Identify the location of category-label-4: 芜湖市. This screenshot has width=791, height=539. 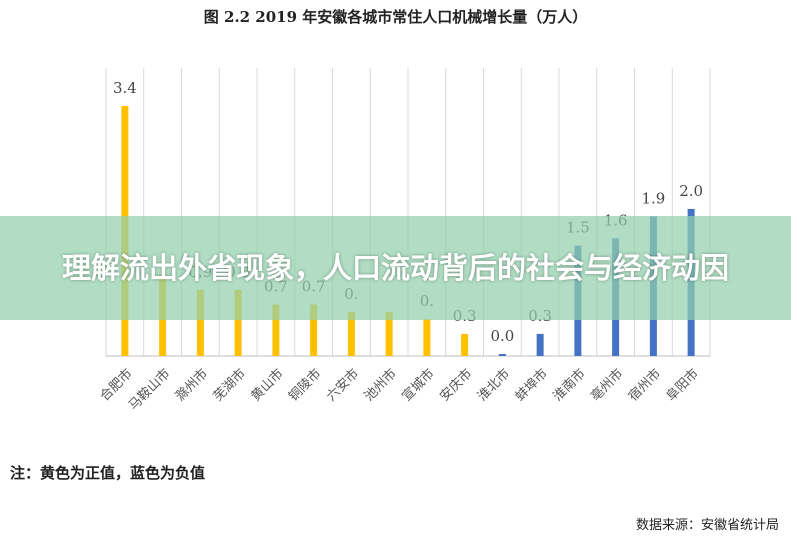
(229, 385).